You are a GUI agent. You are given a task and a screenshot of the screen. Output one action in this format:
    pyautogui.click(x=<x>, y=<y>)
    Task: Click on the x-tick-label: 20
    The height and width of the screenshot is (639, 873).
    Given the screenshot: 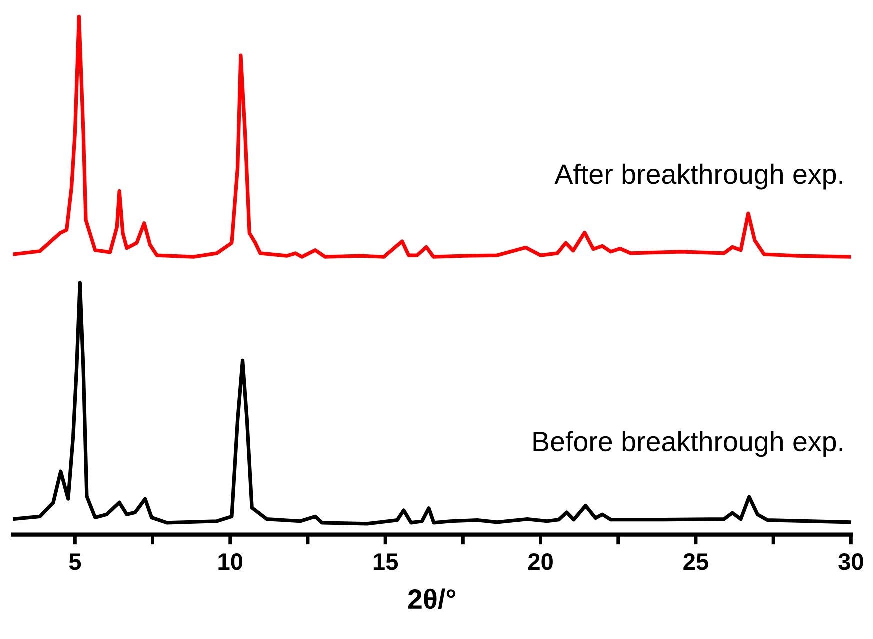 What is the action you would take?
    pyautogui.click(x=540, y=562)
    